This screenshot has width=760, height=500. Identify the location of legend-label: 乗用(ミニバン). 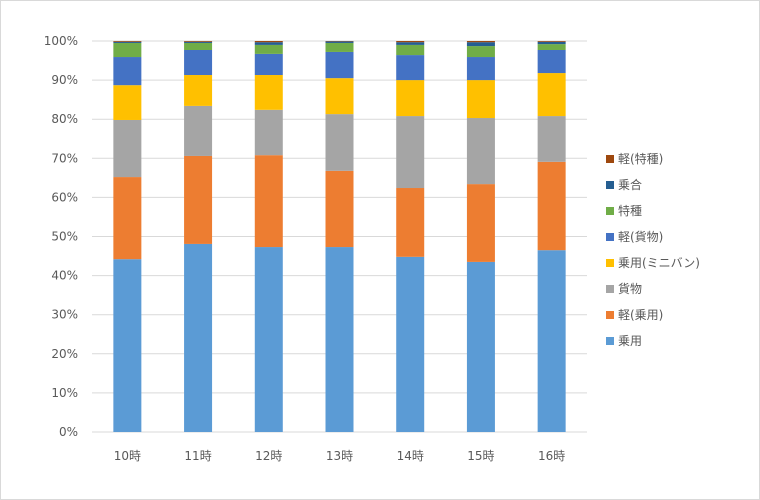
(659, 263).